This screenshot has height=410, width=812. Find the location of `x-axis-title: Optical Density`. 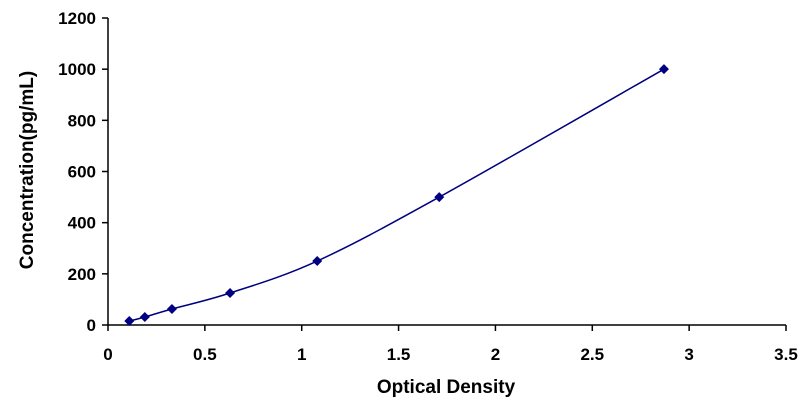

x-axis-title: Optical Density is located at coordinates (446, 387).